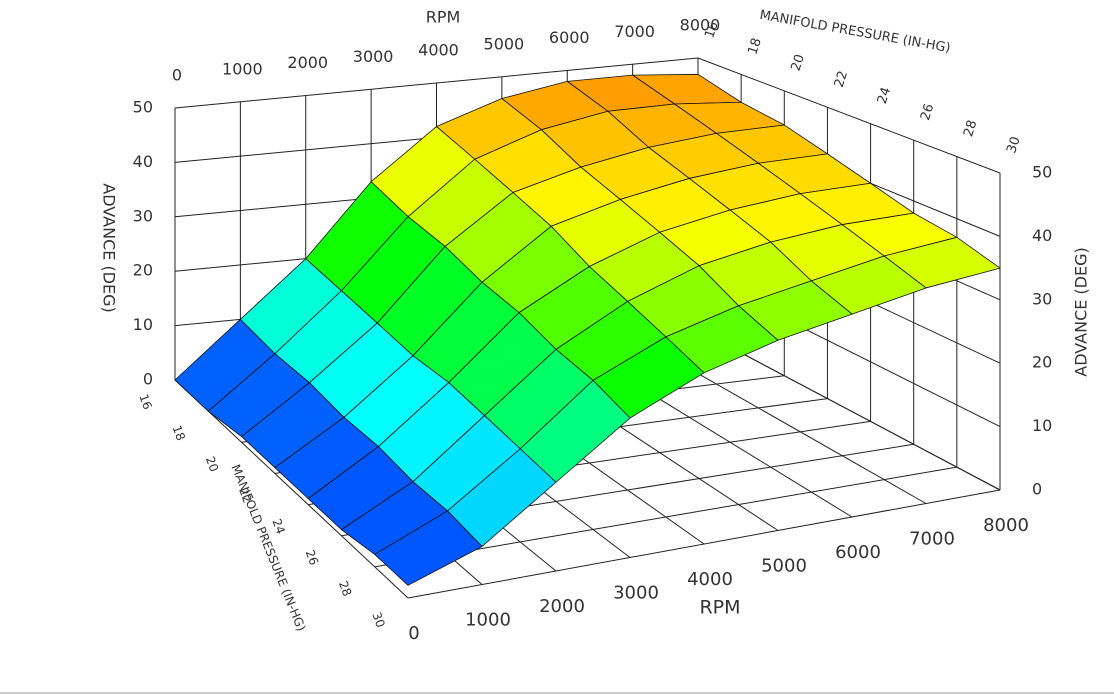  I want to click on back-wall-grid-line, so click(436, 83).